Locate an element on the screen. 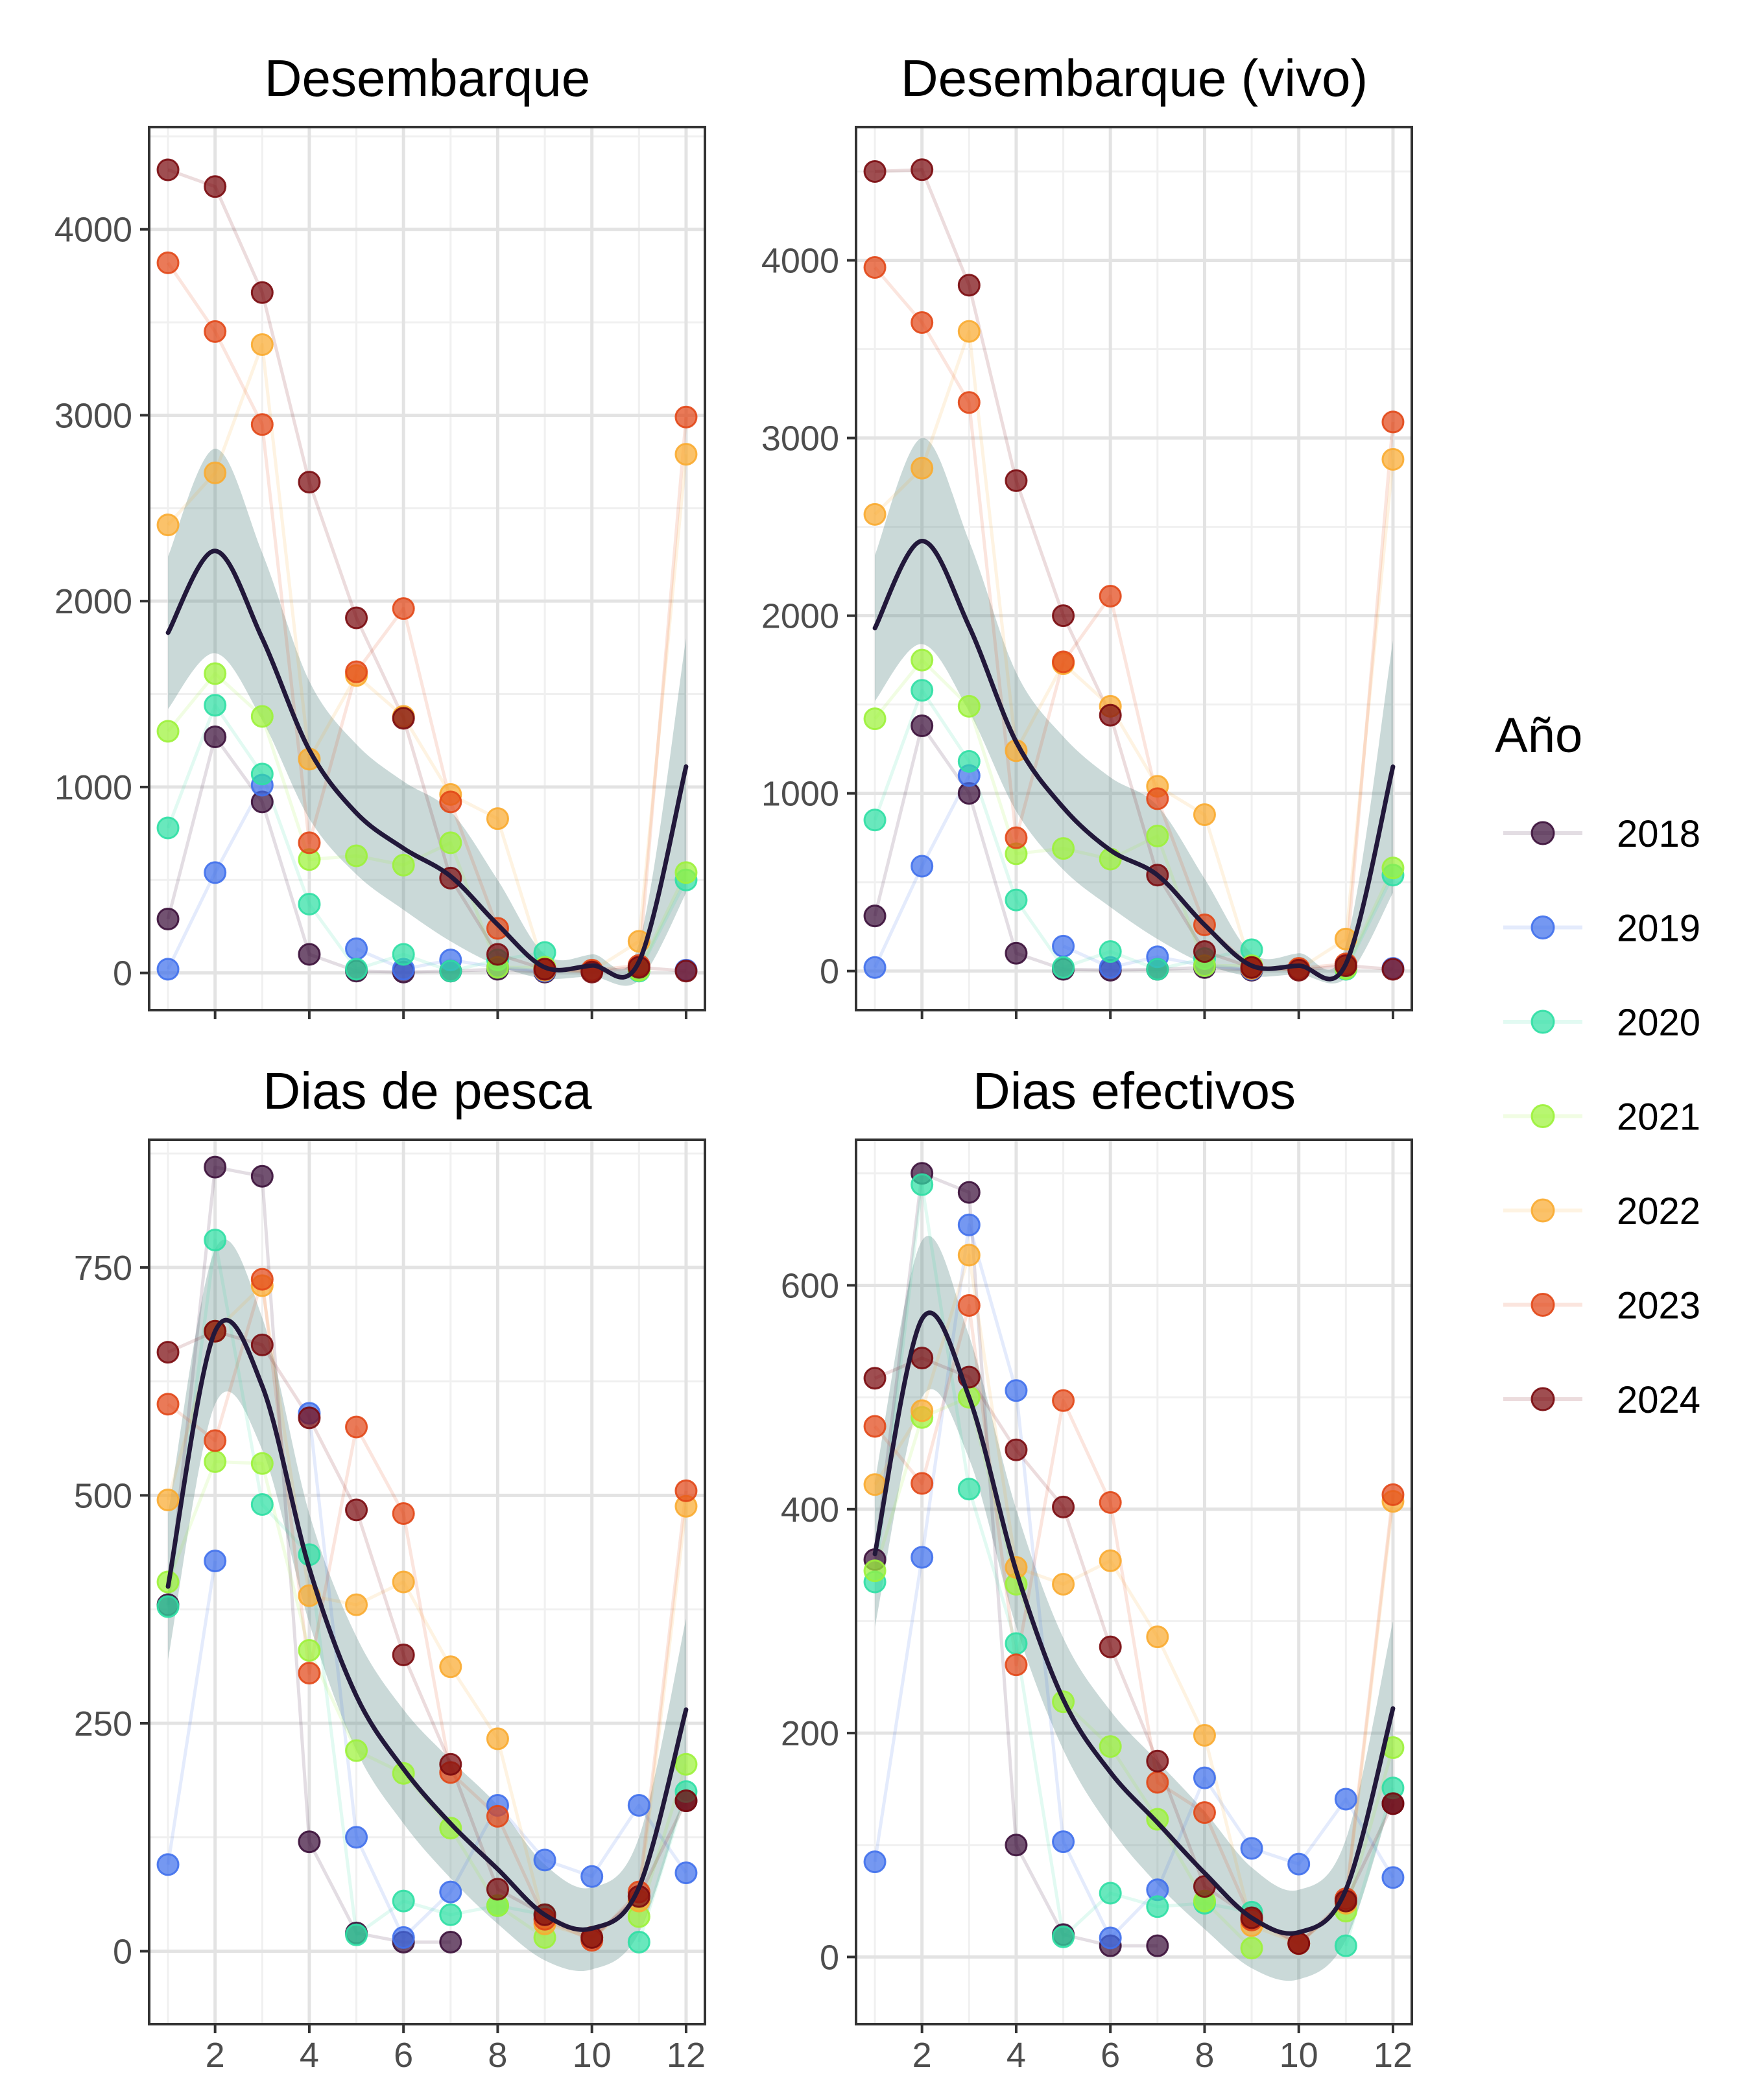 The height and width of the screenshot is (2100, 1751). point-2018-m7 is located at coordinates (1157, 1945).